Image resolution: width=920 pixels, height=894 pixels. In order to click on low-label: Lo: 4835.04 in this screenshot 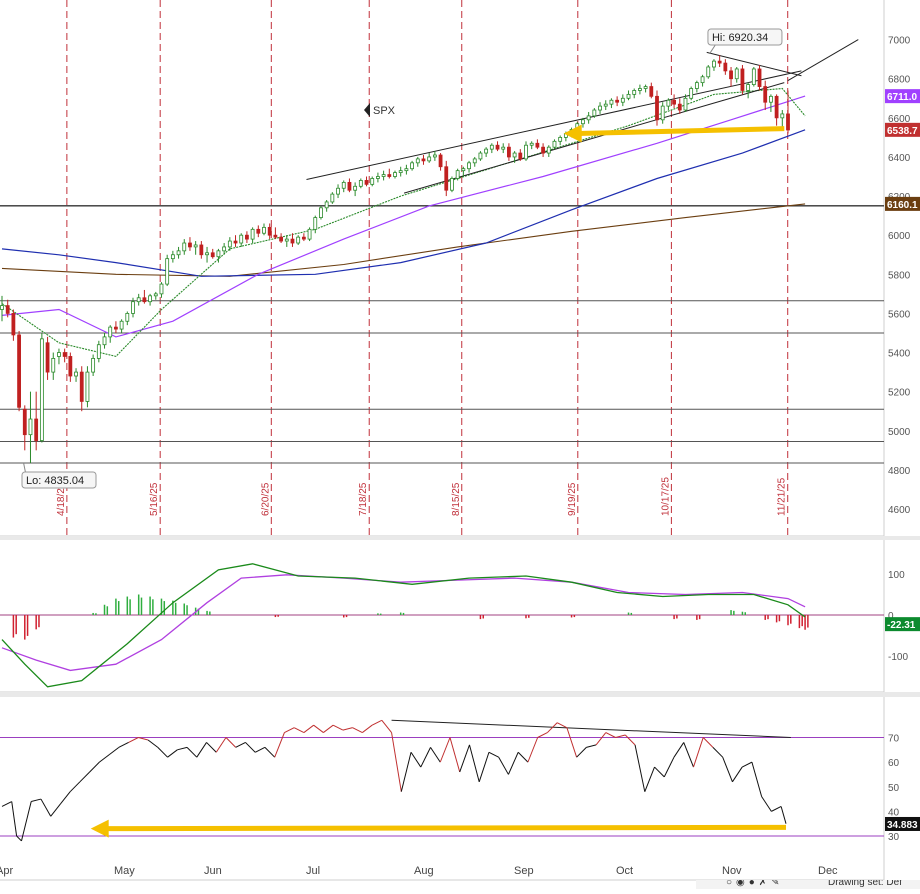, I will do `click(55, 481)`.